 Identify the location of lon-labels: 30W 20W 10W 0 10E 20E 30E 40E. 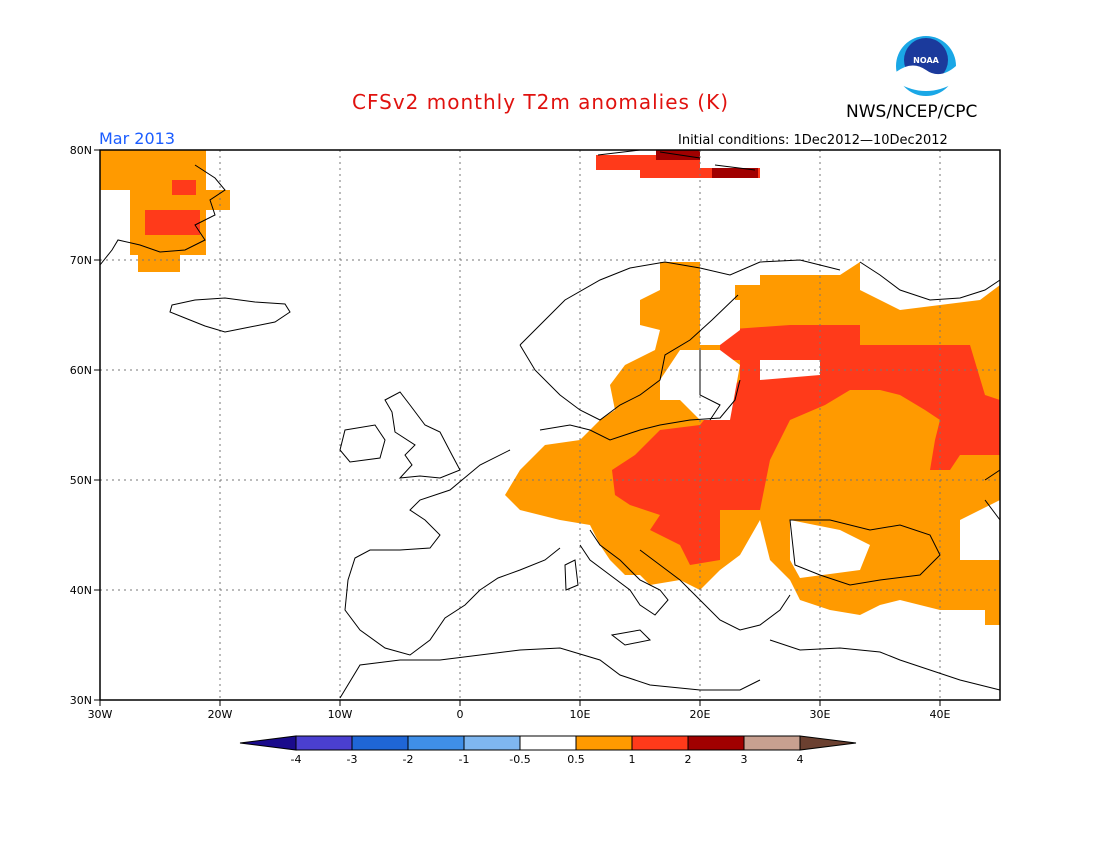
(519, 714).